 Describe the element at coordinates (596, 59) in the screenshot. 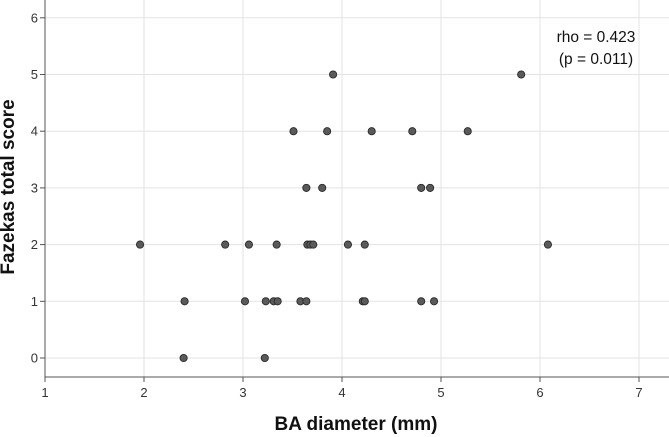

I see `annotation-p-value: (p = 0.011)` at that location.